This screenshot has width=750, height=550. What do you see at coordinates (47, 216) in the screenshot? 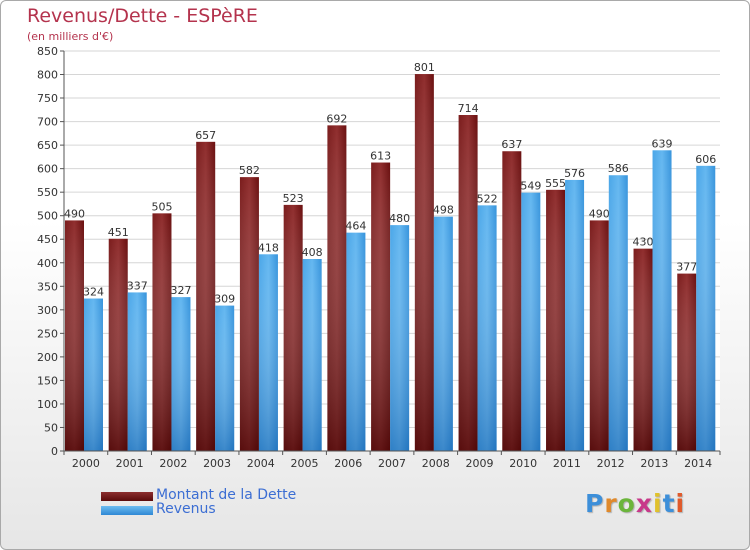
I see `y-tick-label: 500` at bounding box center [47, 216].